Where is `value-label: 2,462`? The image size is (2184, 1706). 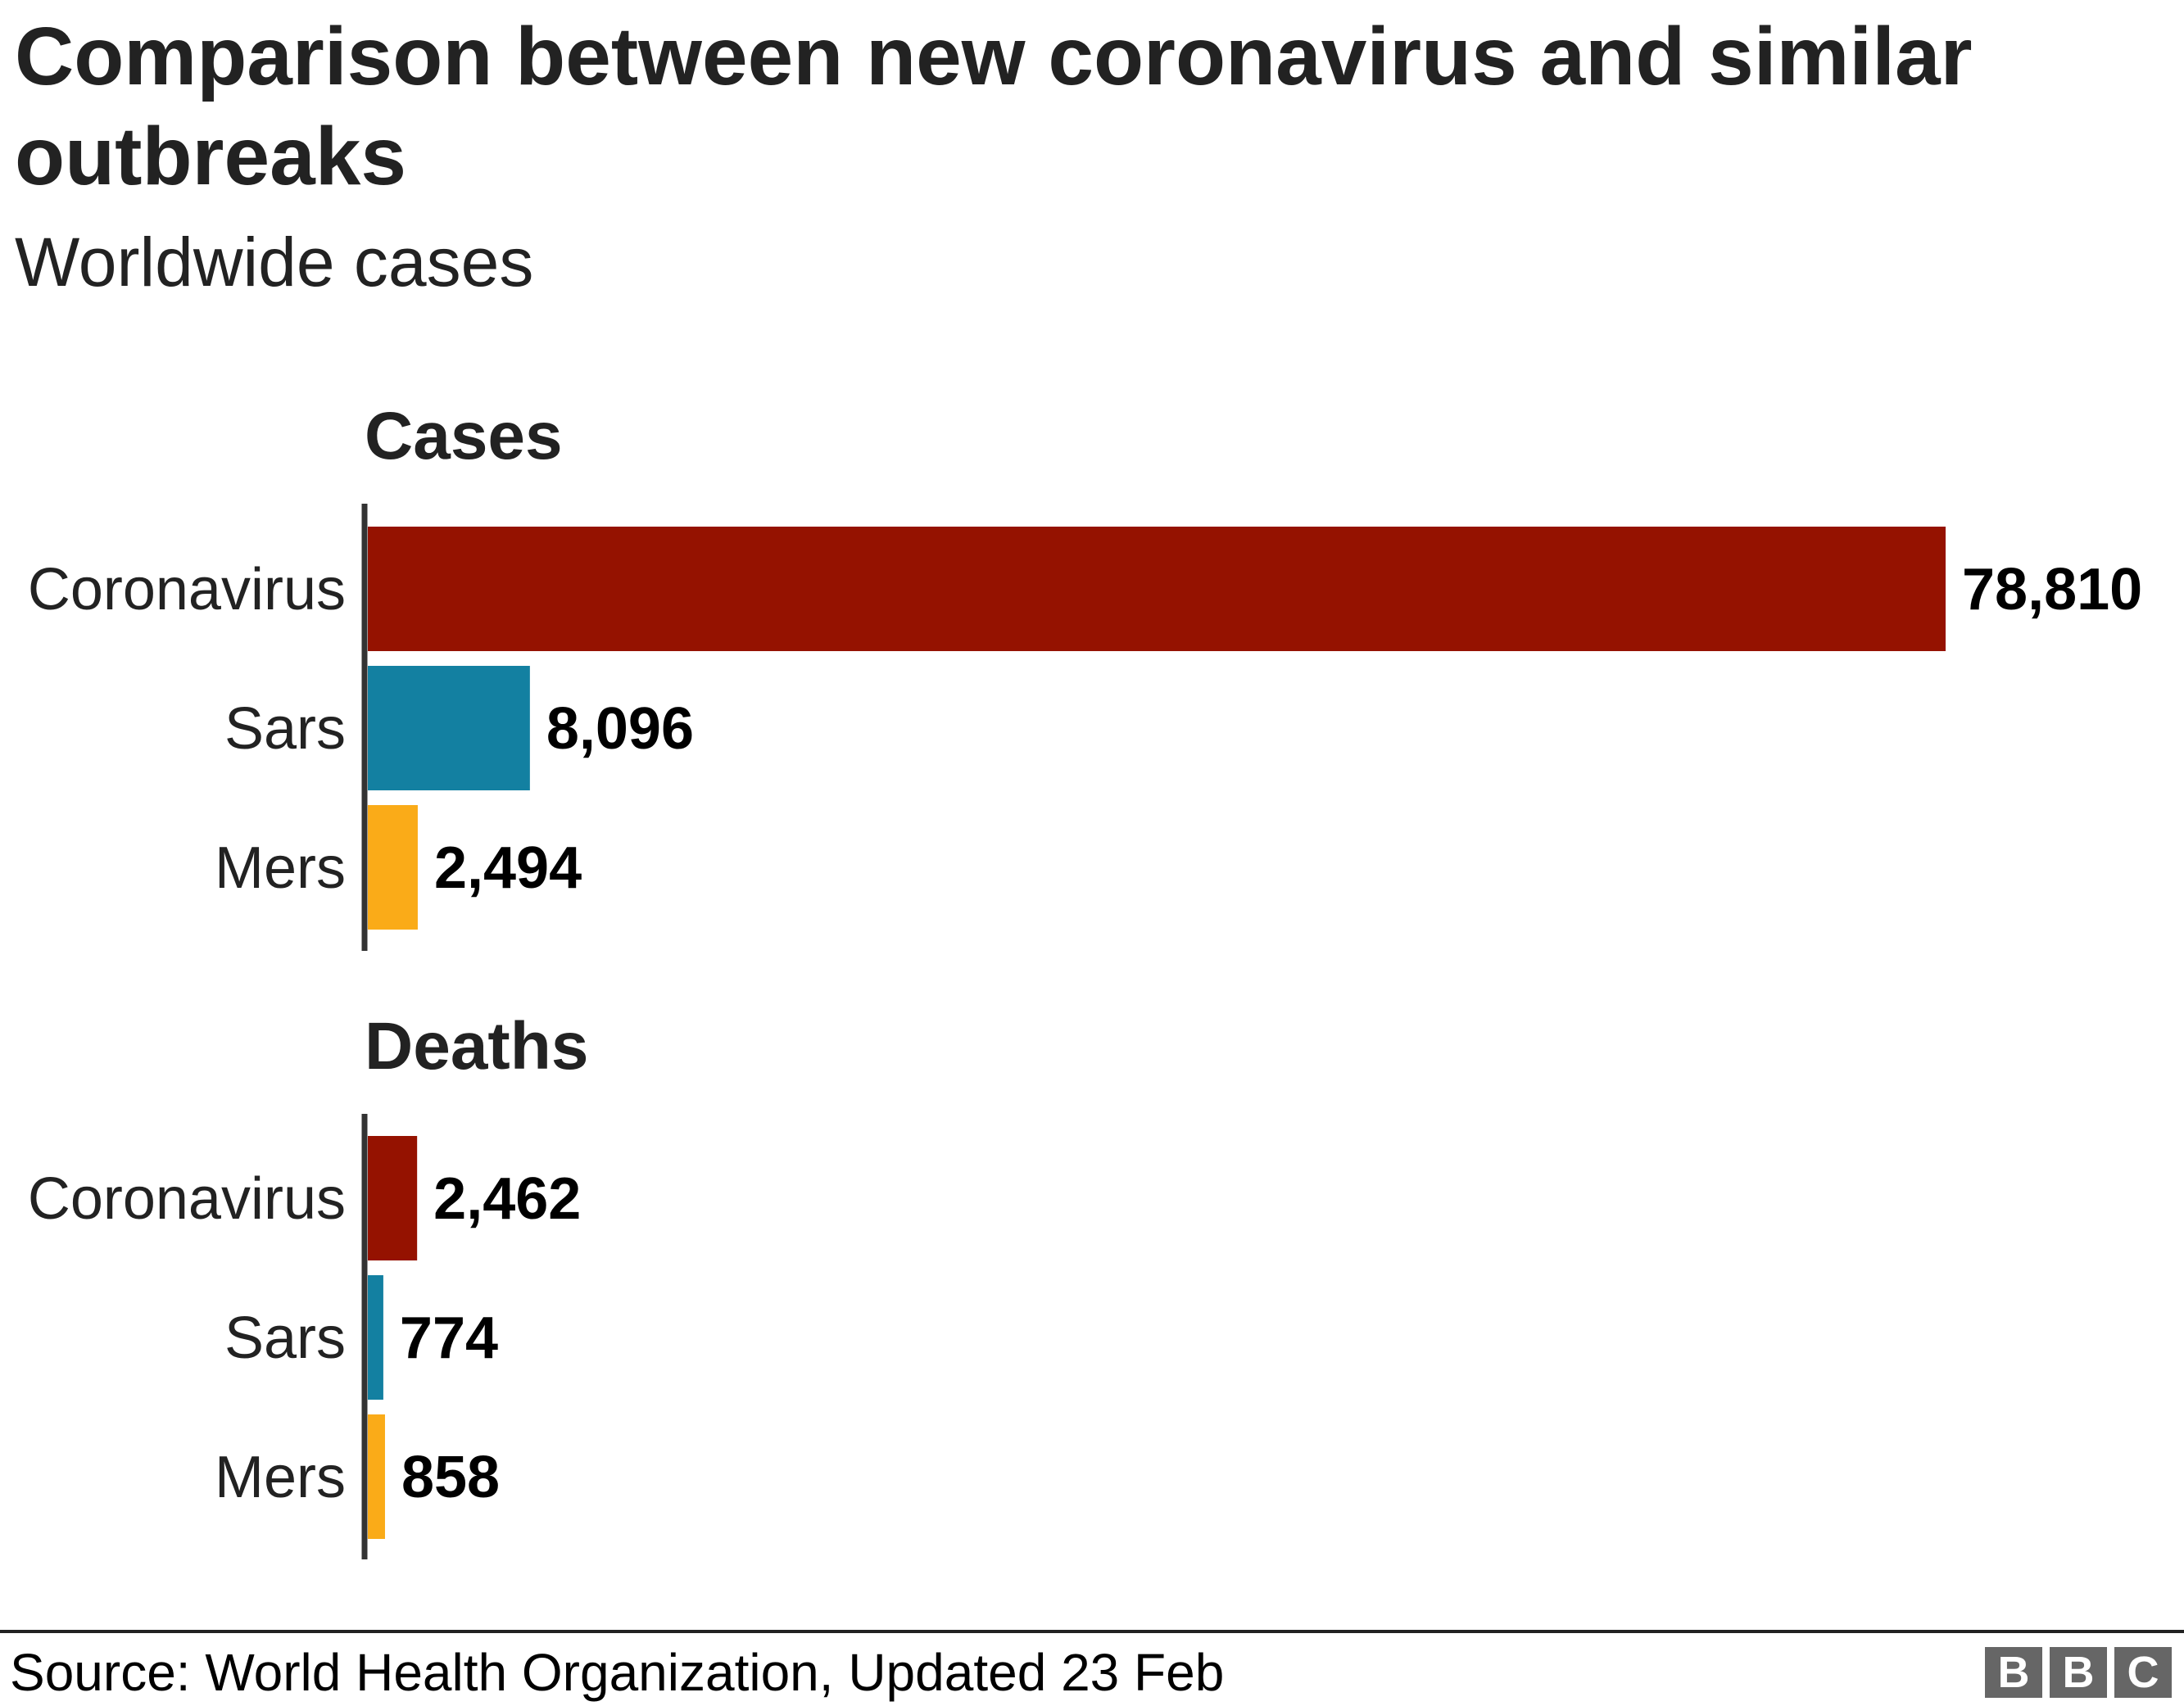
value-label: 2,462 is located at coordinates (507, 1199).